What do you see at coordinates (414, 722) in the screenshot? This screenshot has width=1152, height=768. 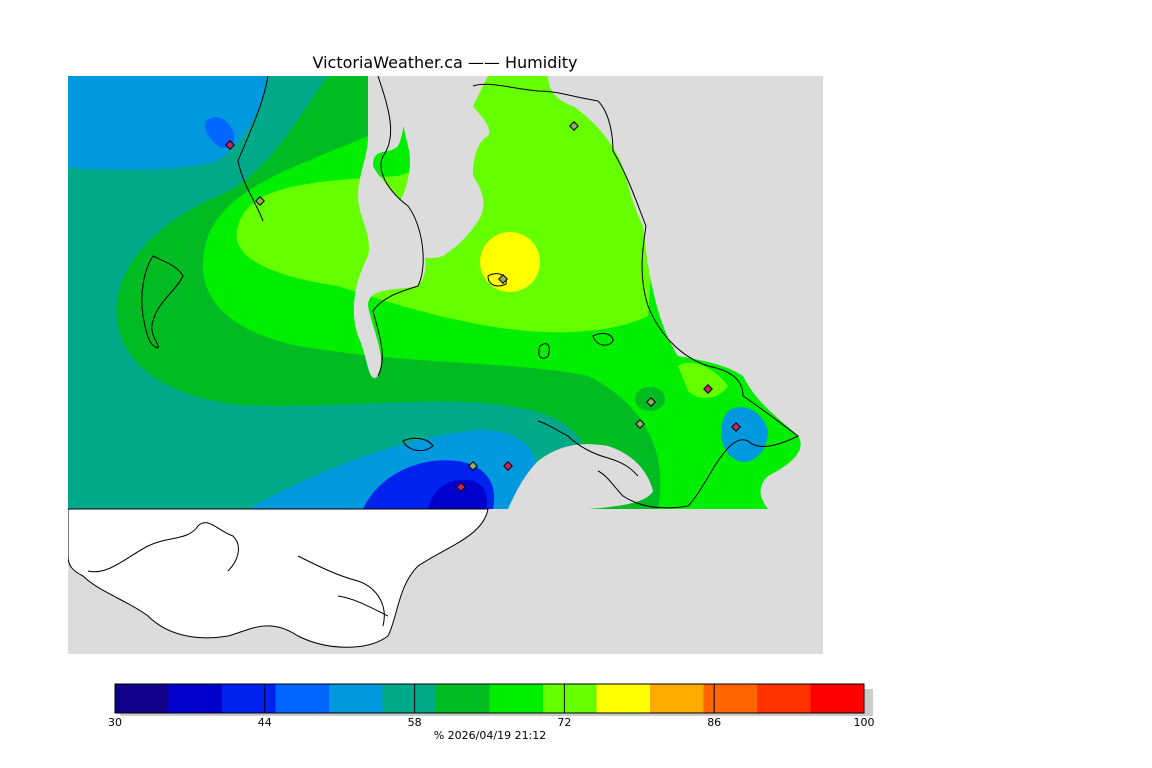 I see `scale-tick-label: 58` at bounding box center [414, 722].